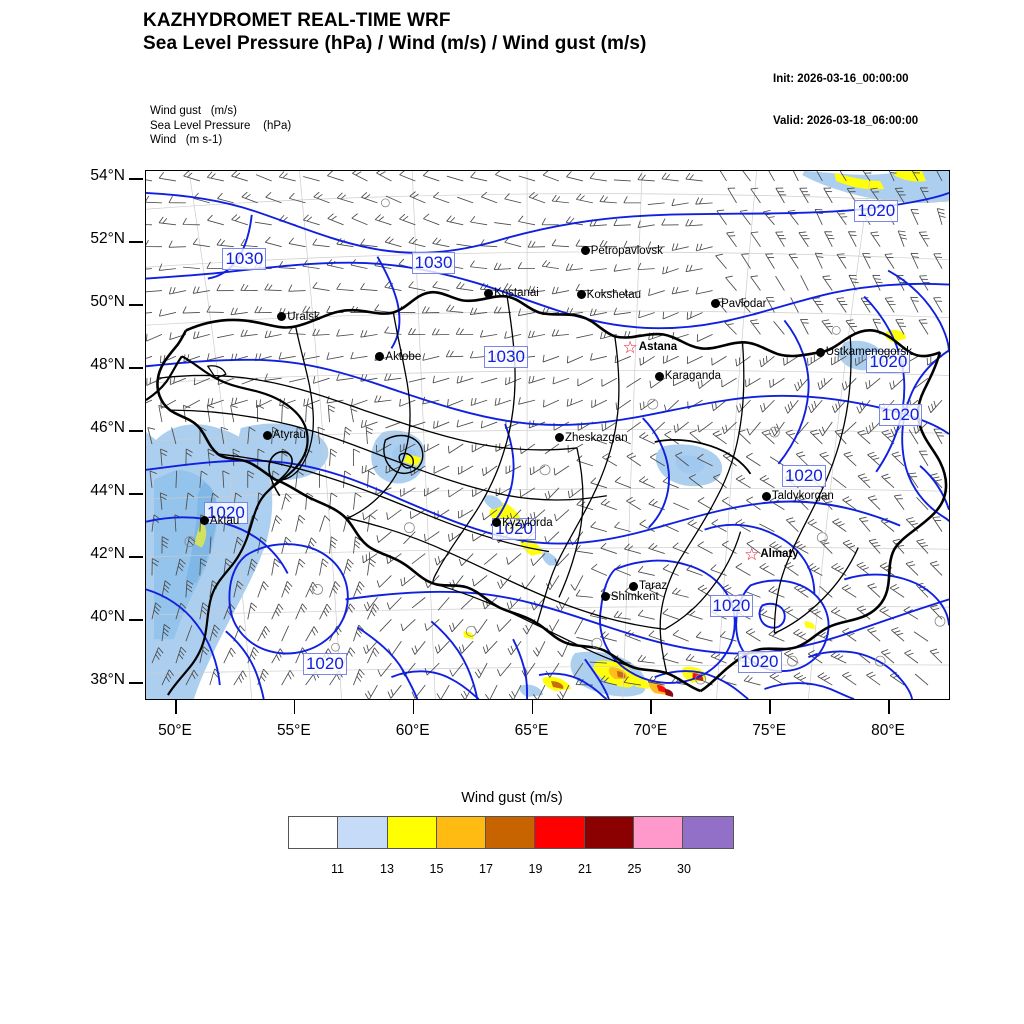 Image resolution: width=1024 pixels, height=1024 pixels. I want to click on city-marker-kyzylorda: Kyzylorda, so click(522, 523).